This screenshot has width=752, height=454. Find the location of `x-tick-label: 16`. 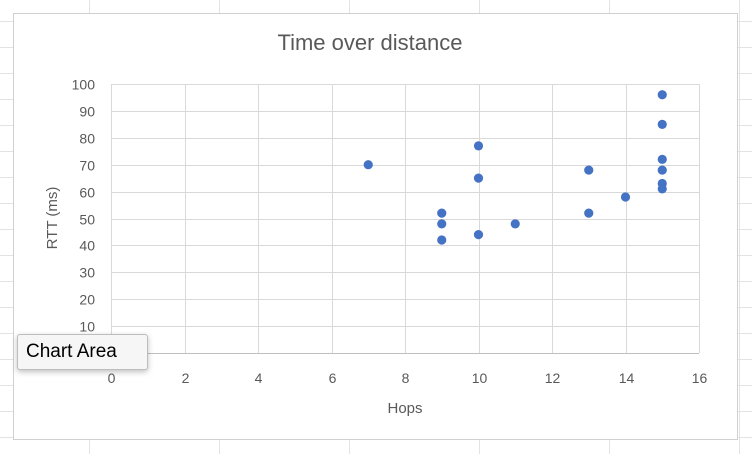

x-tick-label: 16 is located at coordinates (700, 378).